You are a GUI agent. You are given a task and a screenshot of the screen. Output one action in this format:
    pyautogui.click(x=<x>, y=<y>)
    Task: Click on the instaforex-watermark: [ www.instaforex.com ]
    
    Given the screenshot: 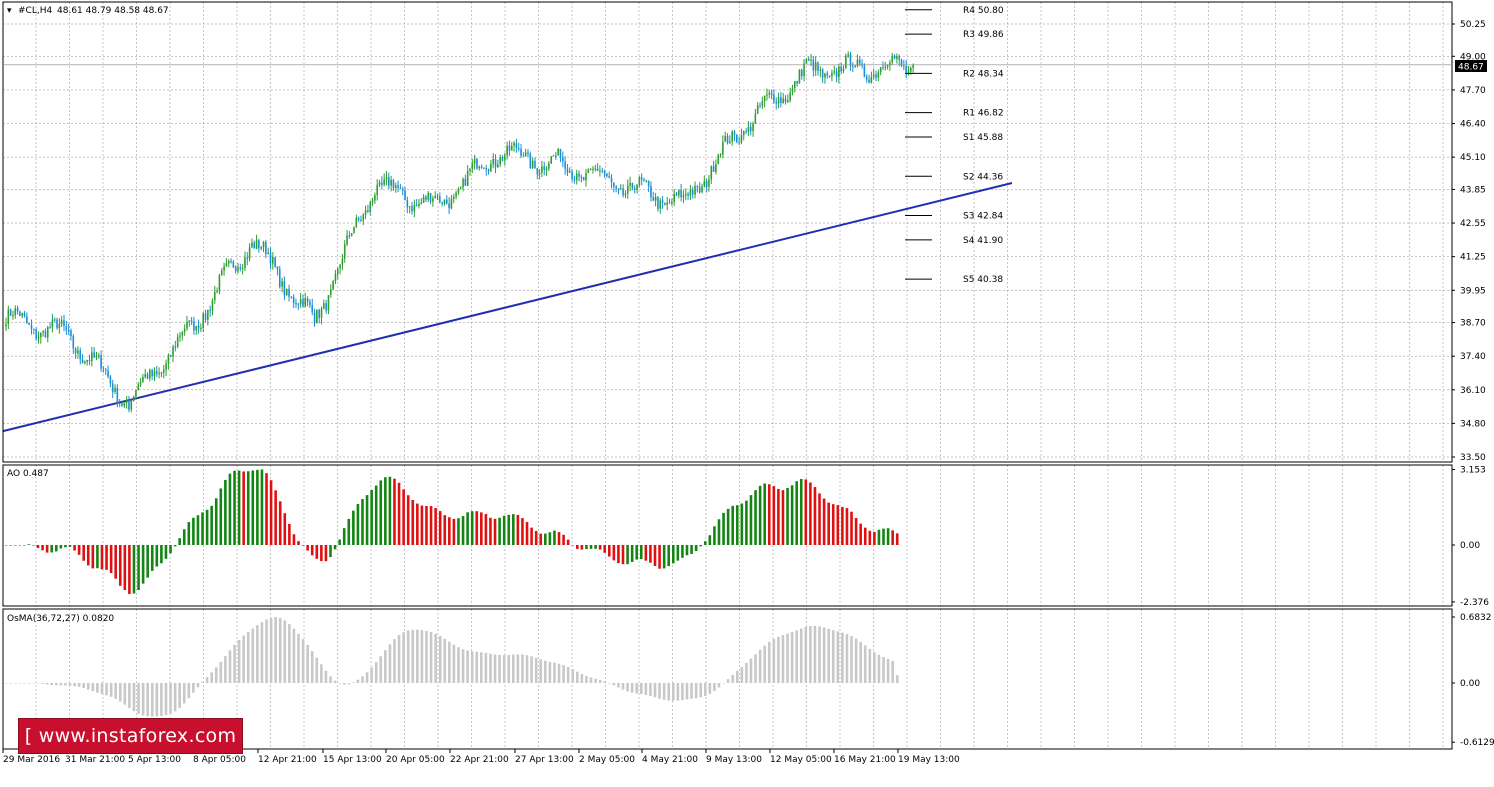 What is the action you would take?
    pyautogui.click(x=130, y=749)
    